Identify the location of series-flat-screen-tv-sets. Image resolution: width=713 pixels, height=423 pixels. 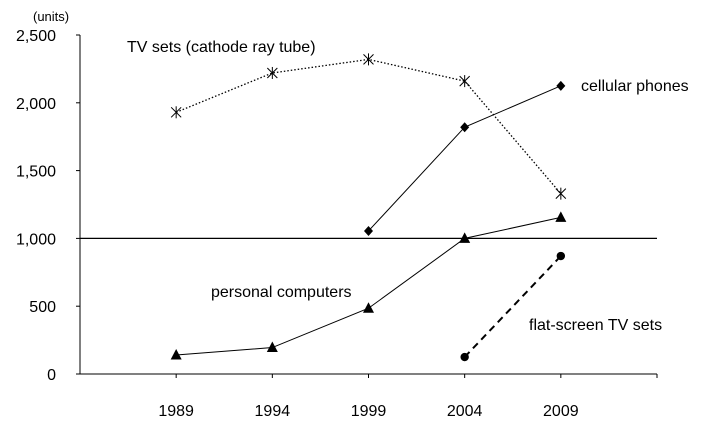
(513, 306).